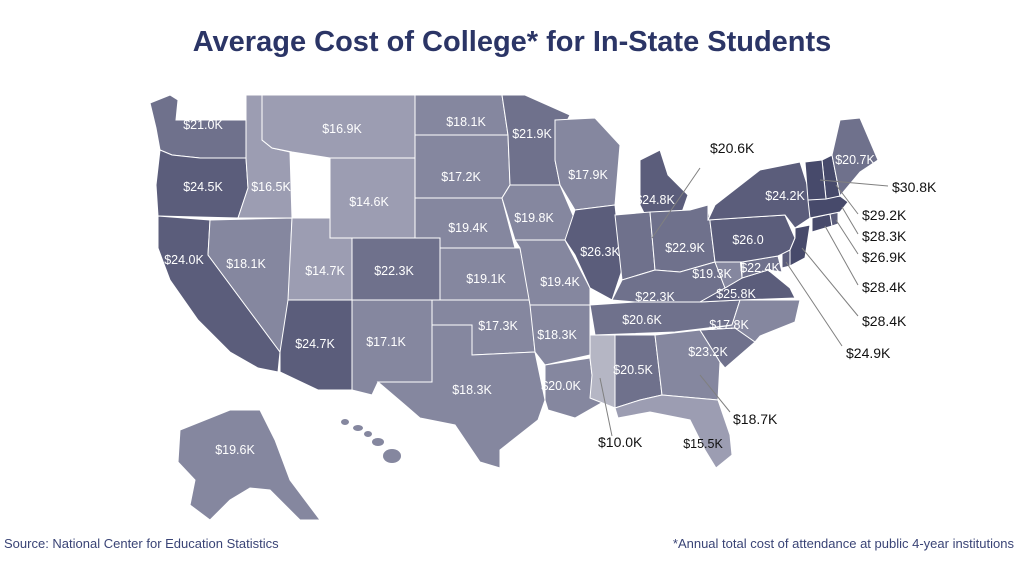  I want to click on callout-line-ct, so click(841, 255).